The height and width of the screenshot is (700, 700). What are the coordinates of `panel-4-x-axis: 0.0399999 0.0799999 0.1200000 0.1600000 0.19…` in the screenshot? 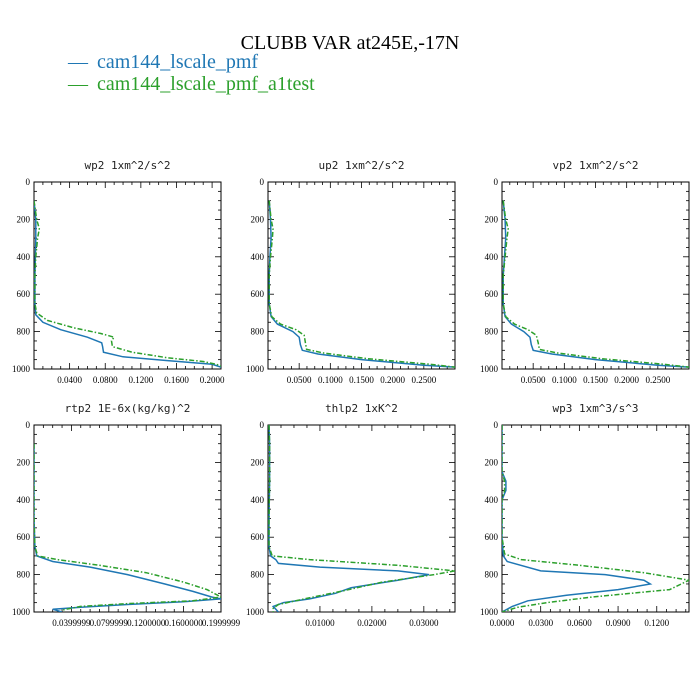 It's located at (137, 526).